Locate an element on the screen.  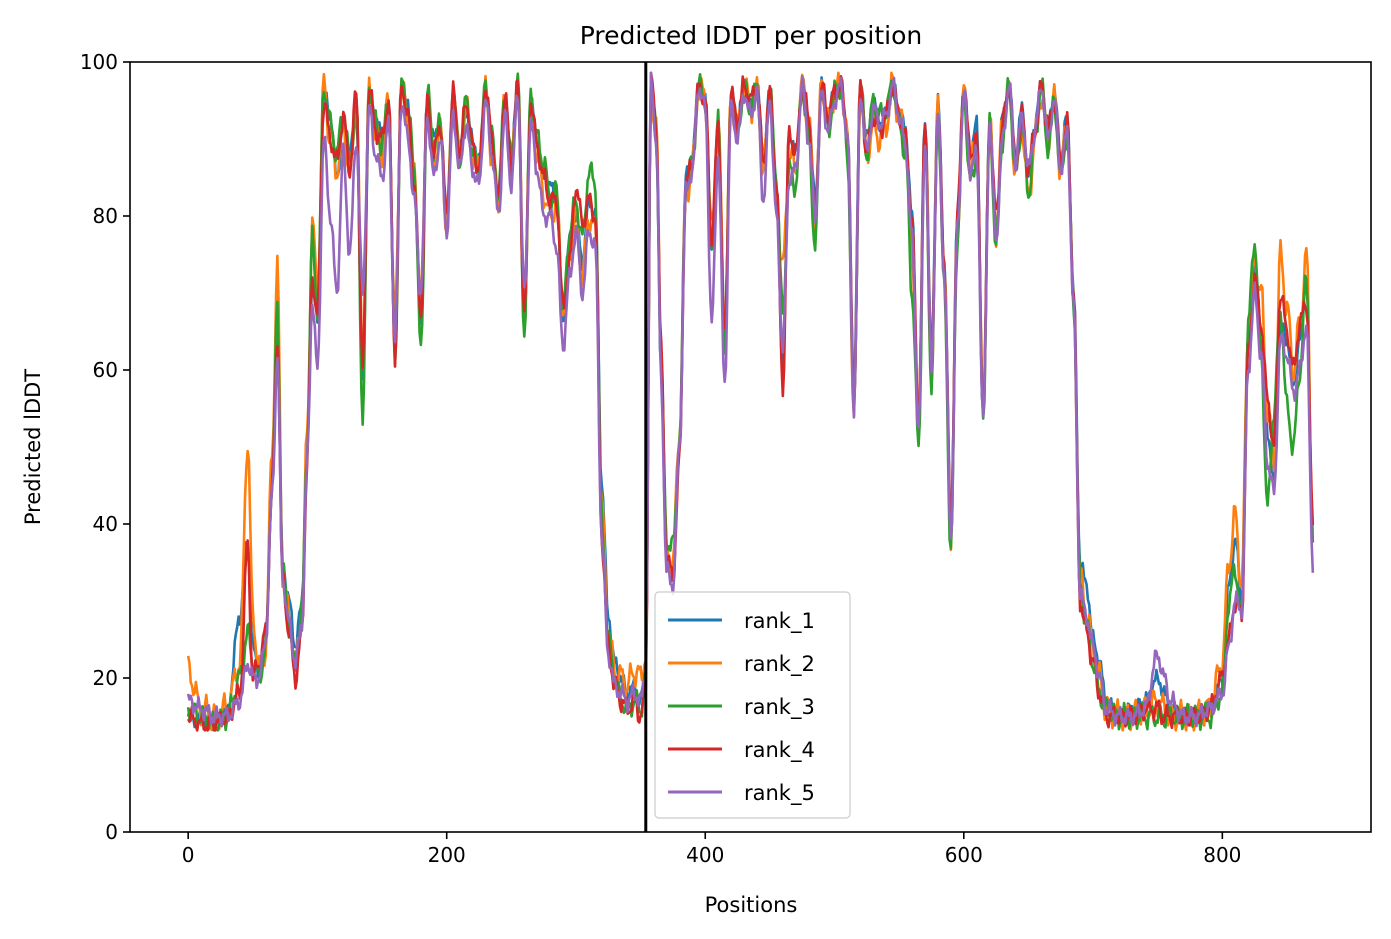
legend: rank_1 rank_2 rank_3 rank_4 rank_5 is located at coordinates (752, 705).